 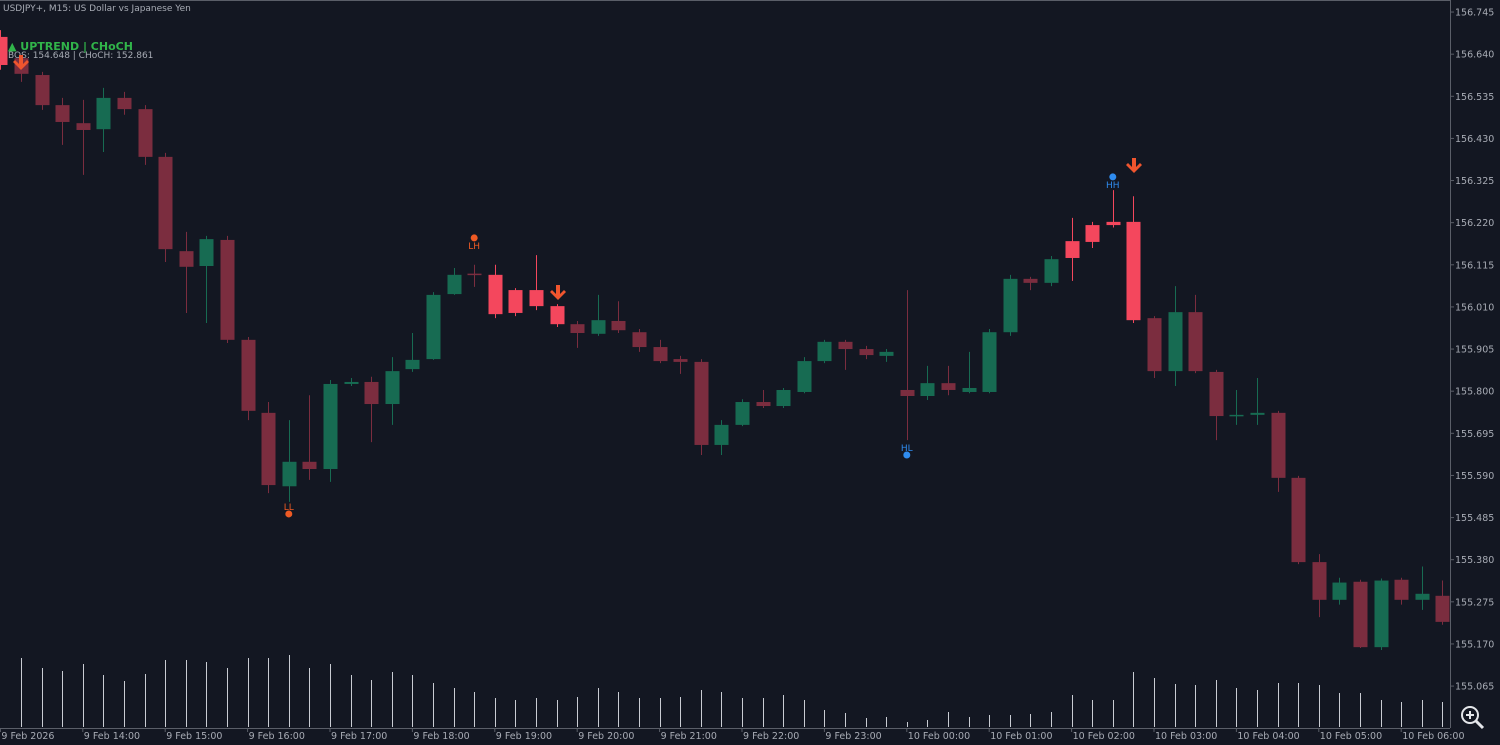 I want to click on y-tick-label: 156.745, so click(x=1474, y=13).